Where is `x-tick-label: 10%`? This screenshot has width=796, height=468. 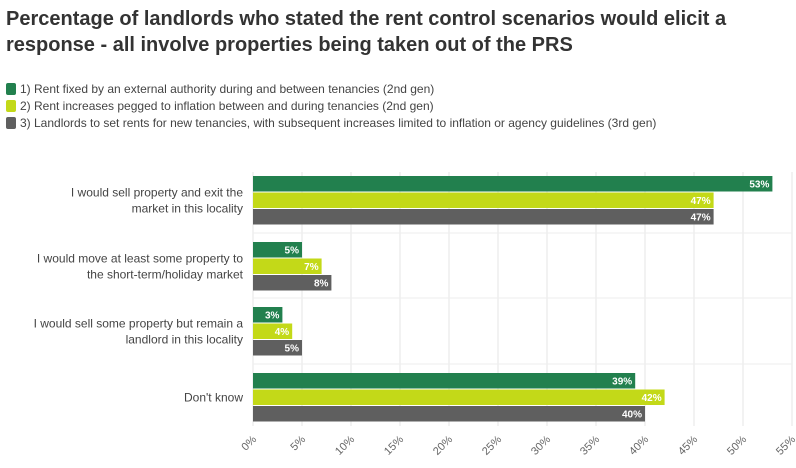 x-tick-label: 10% is located at coordinates (345, 445).